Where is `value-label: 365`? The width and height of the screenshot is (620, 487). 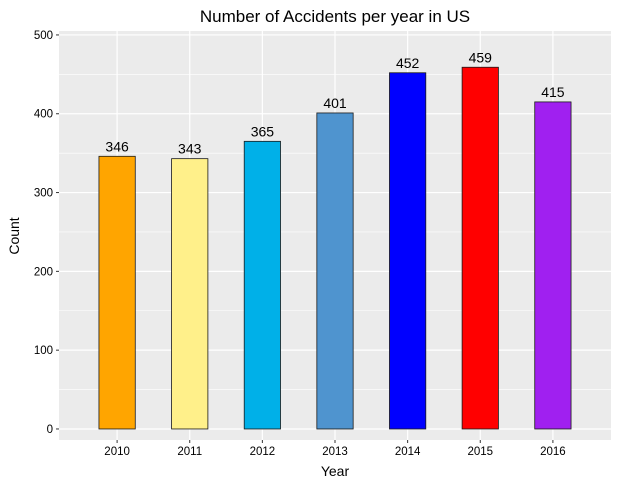 value-label: 365 is located at coordinates (263, 131).